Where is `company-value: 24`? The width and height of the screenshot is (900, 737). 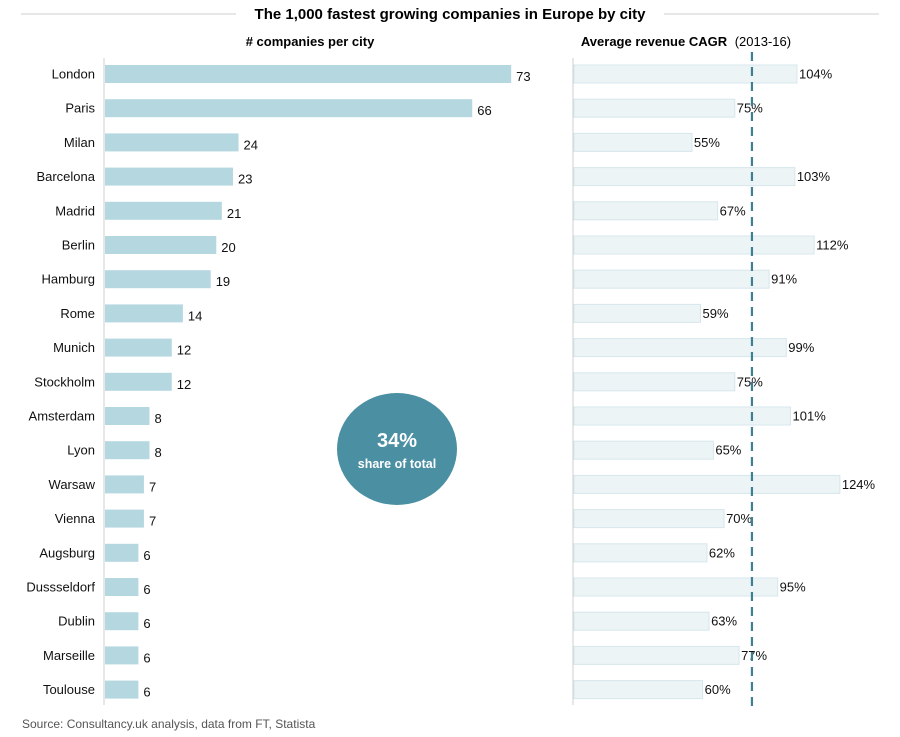 company-value: 24 is located at coordinates (251, 144).